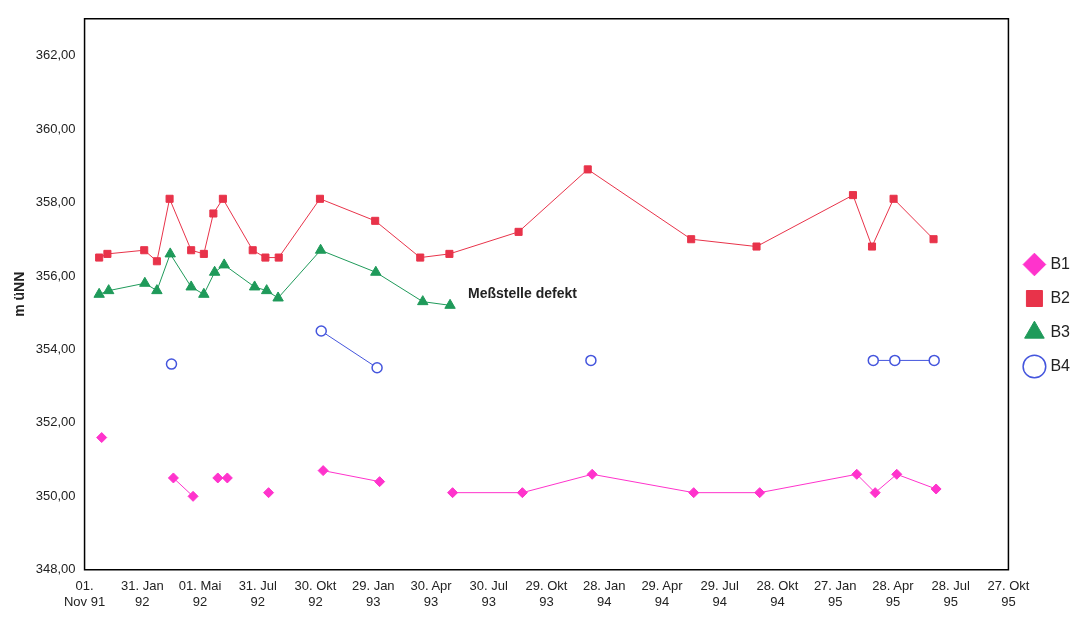 This screenshot has height=625, width=1092. Describe the element at coordinates (893, 593) in the screenshot. I see `x-tick-label: 28. Apr 95` at that location.